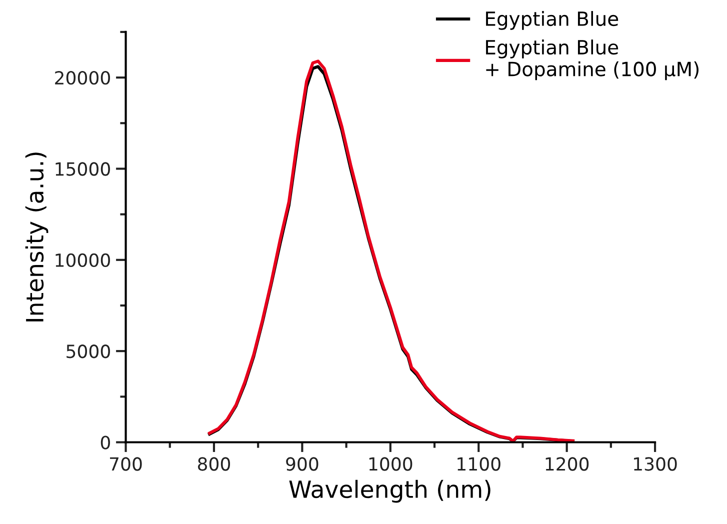 The image size is (727, 524). What do you see at coordinates (105, 443) in the screenshot?
I see `y-tick-label: 0` at bounding box center [105, 443].